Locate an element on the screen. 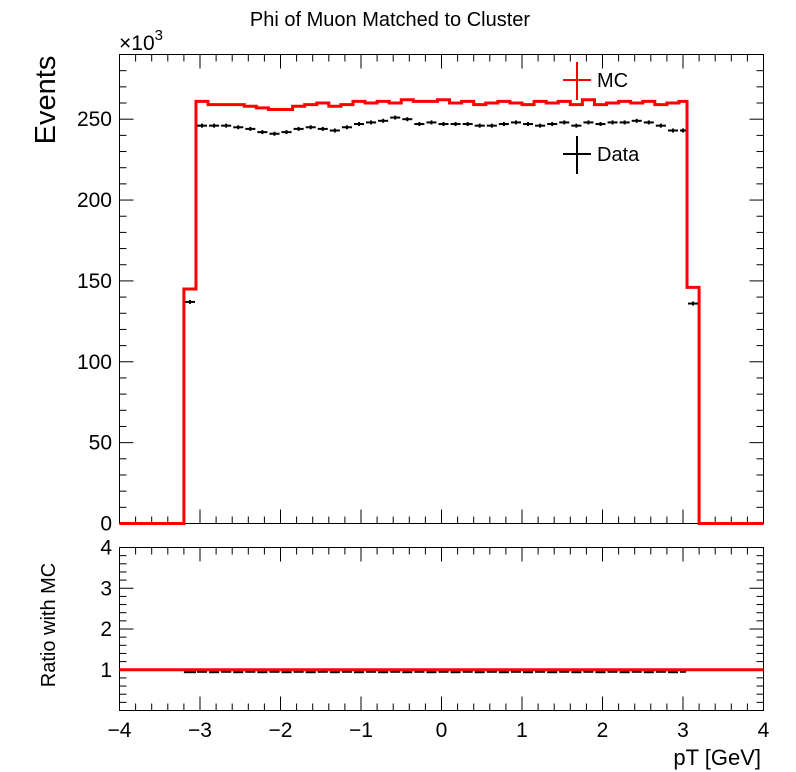 The height and width of the screenshot is (772, 796). y-tick-label: 50 is located at coordinates (100, 443).